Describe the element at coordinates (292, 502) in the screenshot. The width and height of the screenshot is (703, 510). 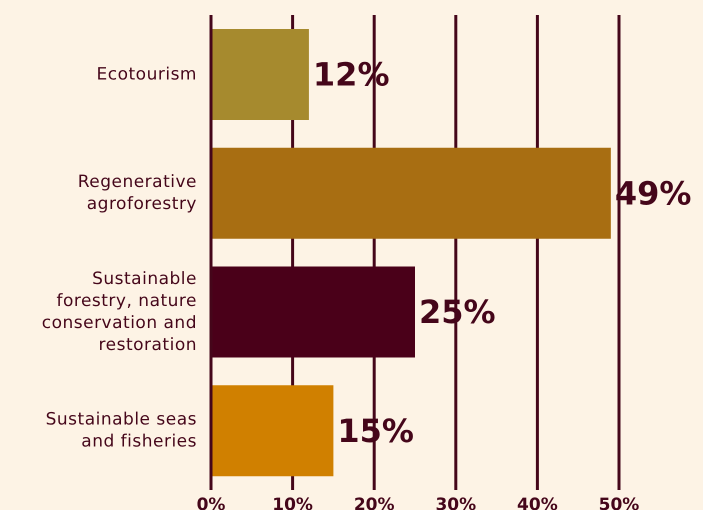
I see `x-tick-label: 10%` at that location.